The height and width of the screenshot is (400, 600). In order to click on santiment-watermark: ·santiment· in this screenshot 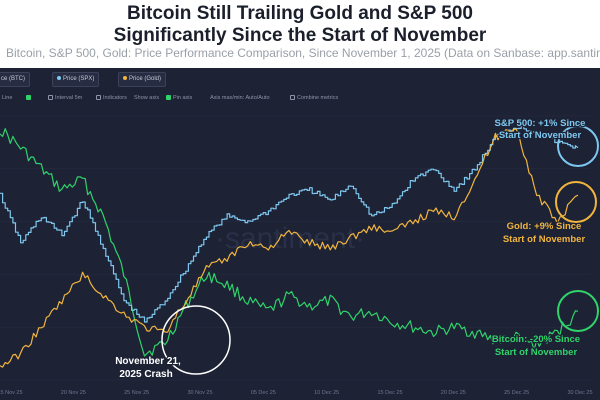, I will do `click(290, 238)`.